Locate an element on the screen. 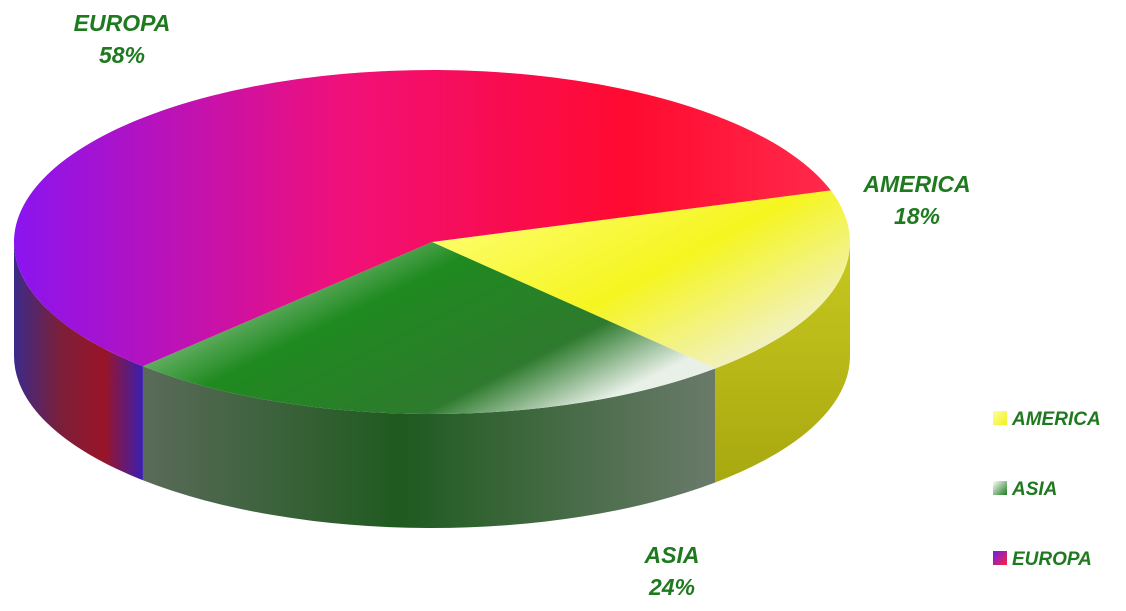 This screenshot has width=1126, height=611. legend-swatch-america is located at coordinates (1000, 418).